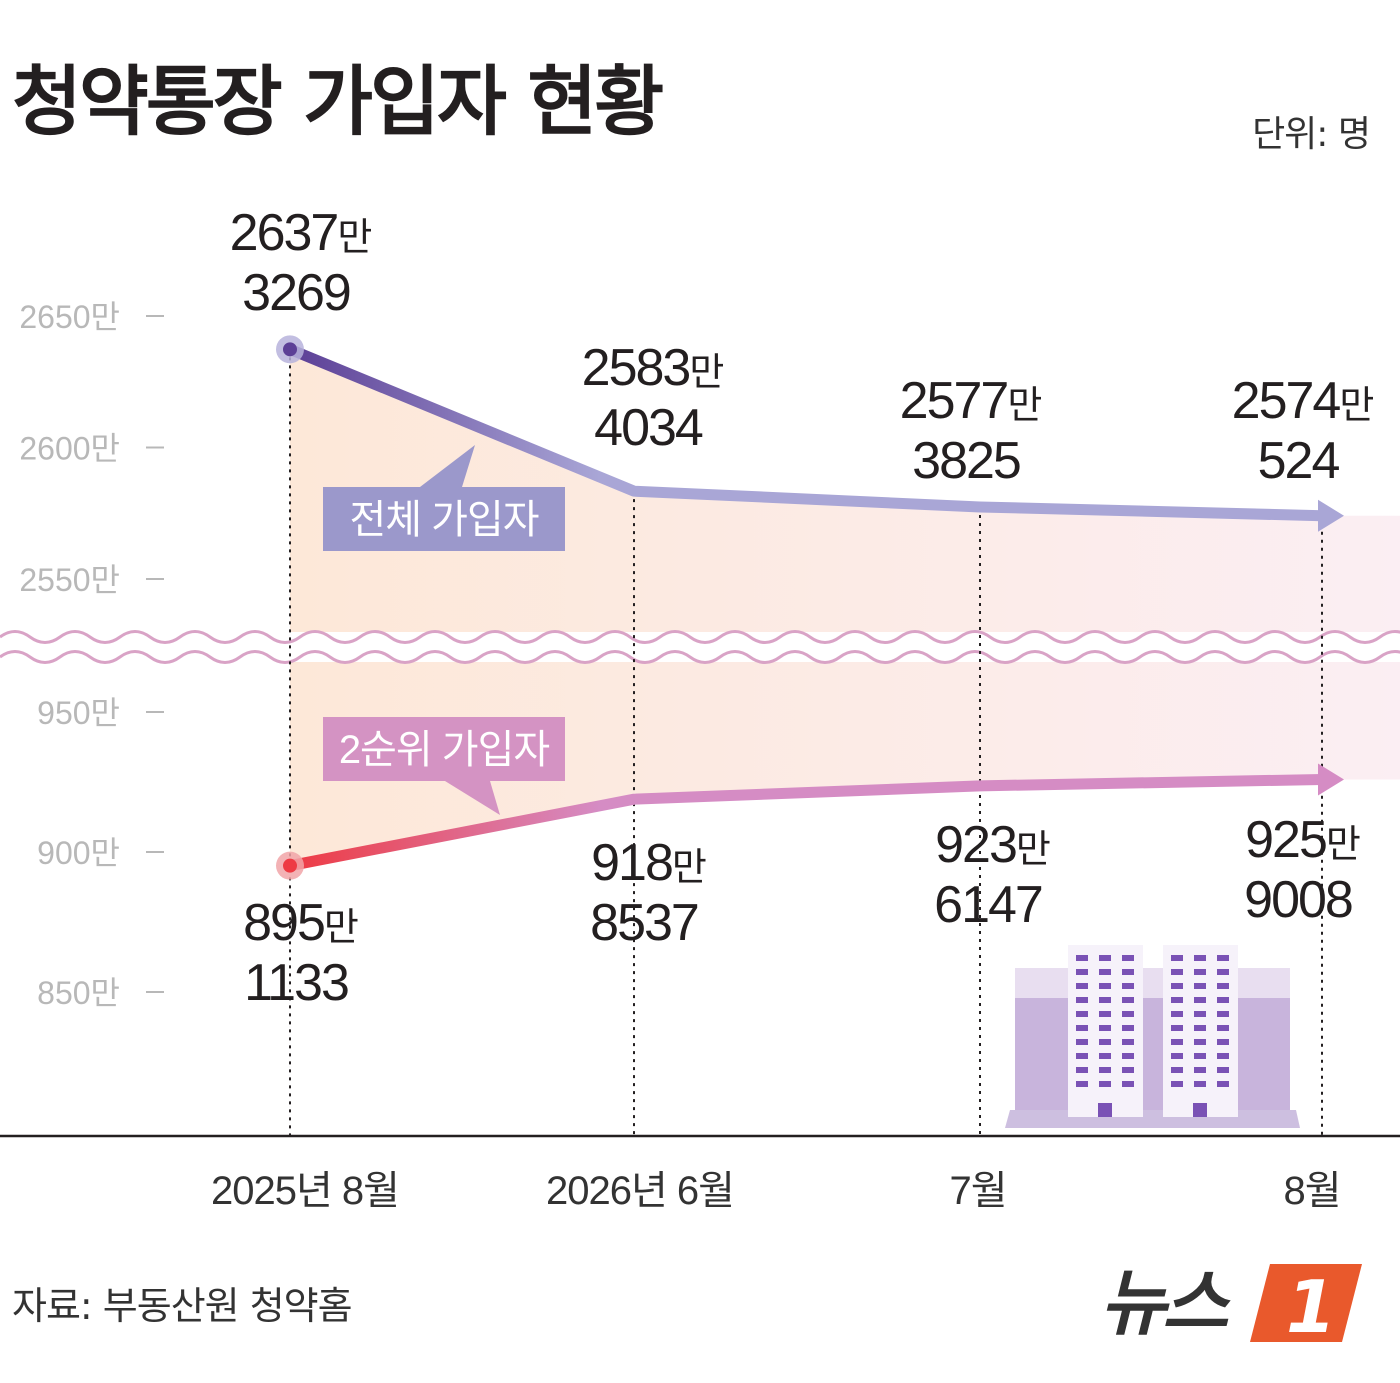 Image resolution: width=1400 pixels, height=1383 pixels. I want to click on data-label-top: 2583만, so click(653, 368).